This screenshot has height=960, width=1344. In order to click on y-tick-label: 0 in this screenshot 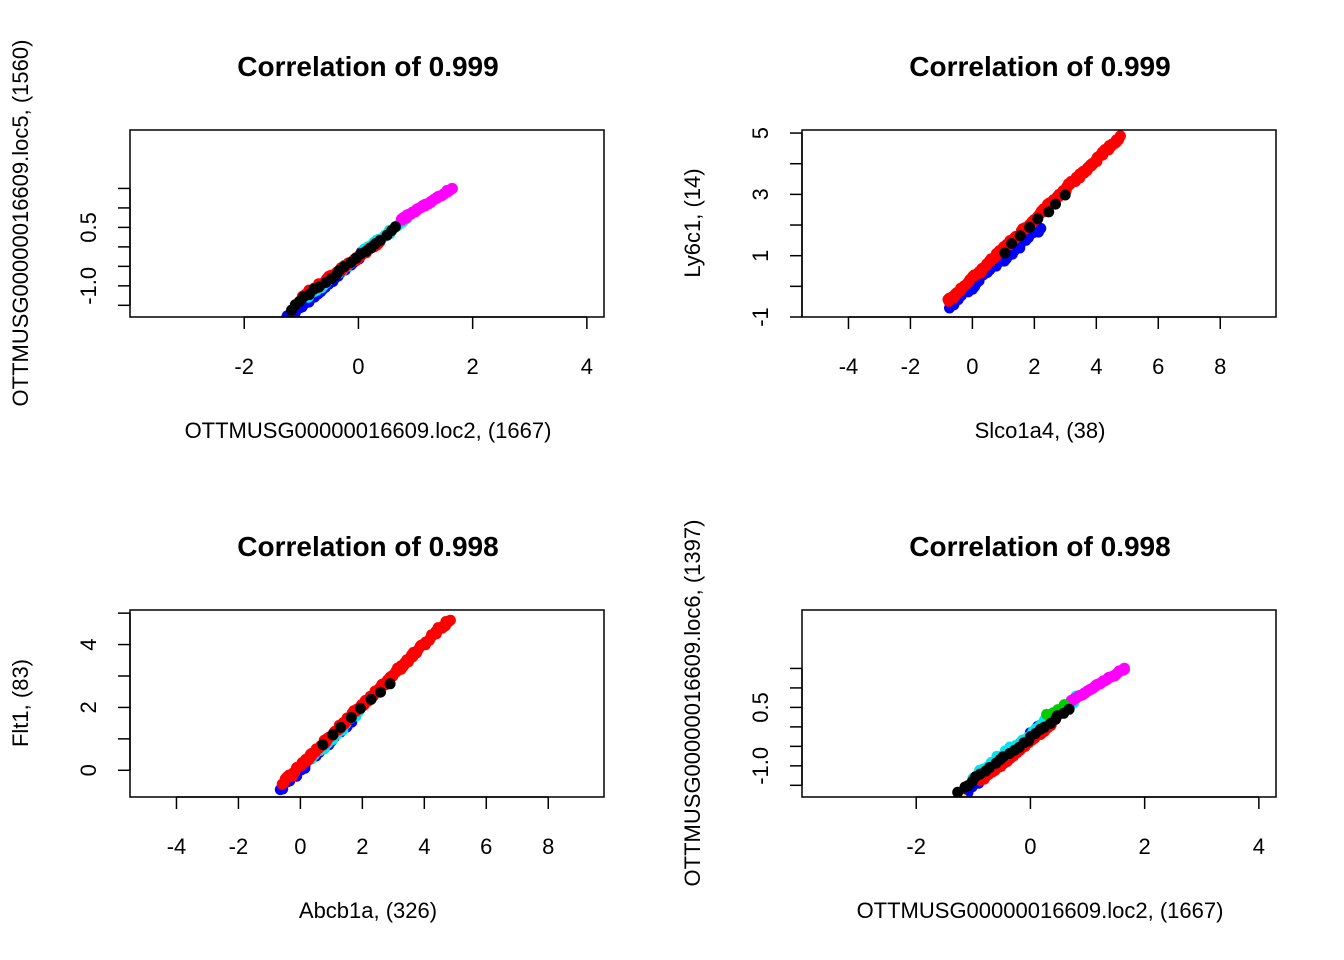, I will do `click(88, 770)`.